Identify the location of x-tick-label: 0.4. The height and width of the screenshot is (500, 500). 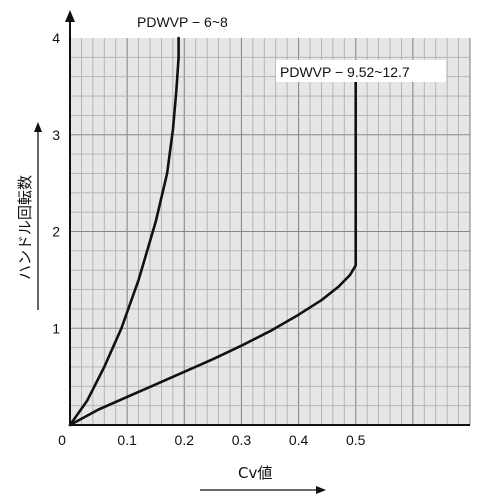
(299, 440).